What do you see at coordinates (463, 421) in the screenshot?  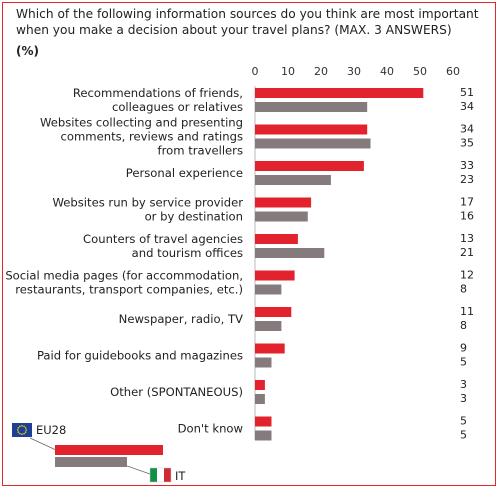 I see `data-label-eu28: 5` at bounding box center [463, 421].